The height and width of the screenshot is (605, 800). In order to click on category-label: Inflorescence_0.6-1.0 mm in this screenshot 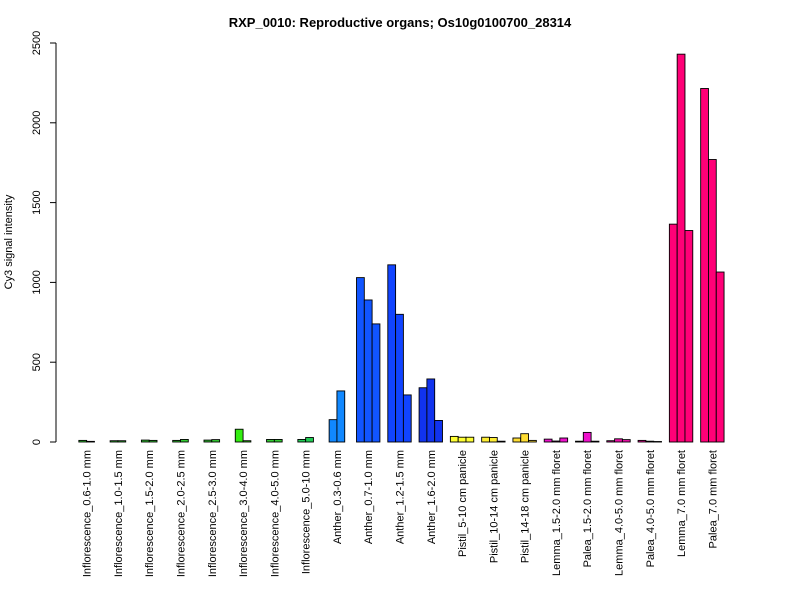, I will do `click(88, 513)`.